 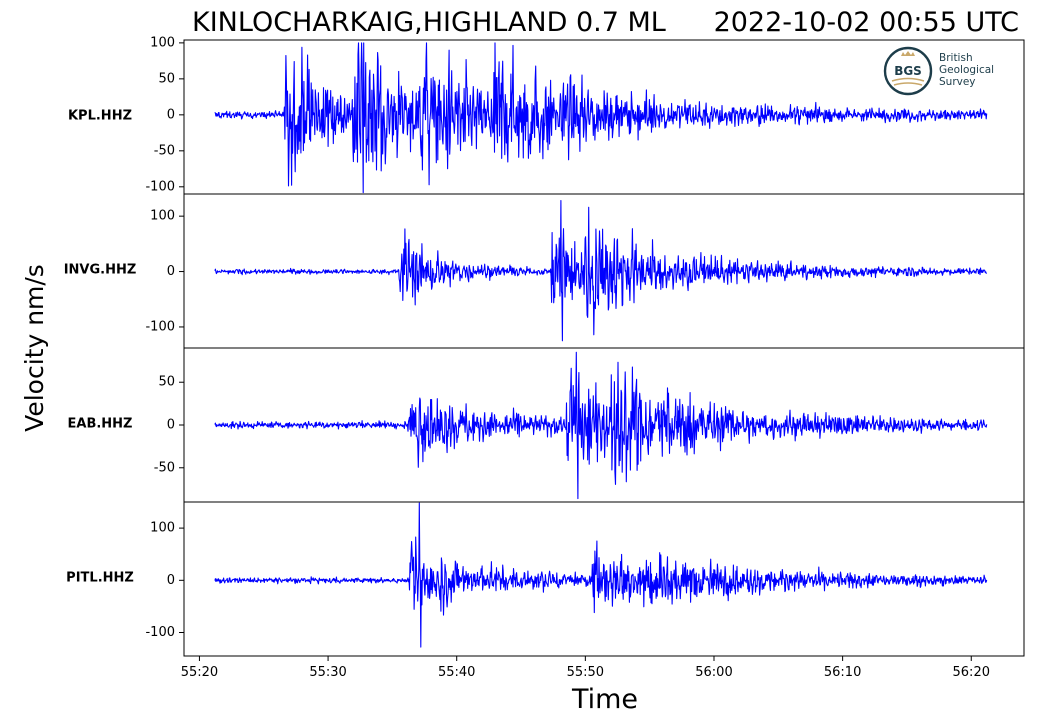 What do you see at coordinates (585, 672) in the screenshot?
I see `x-tick-label: 55:50` at bounding box center [585, 672].